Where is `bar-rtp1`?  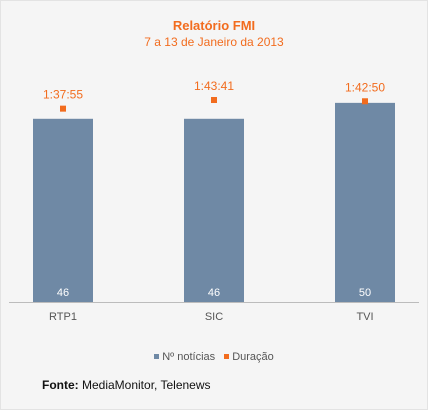 bar-rtp1 is located at coordinates (63, 210).